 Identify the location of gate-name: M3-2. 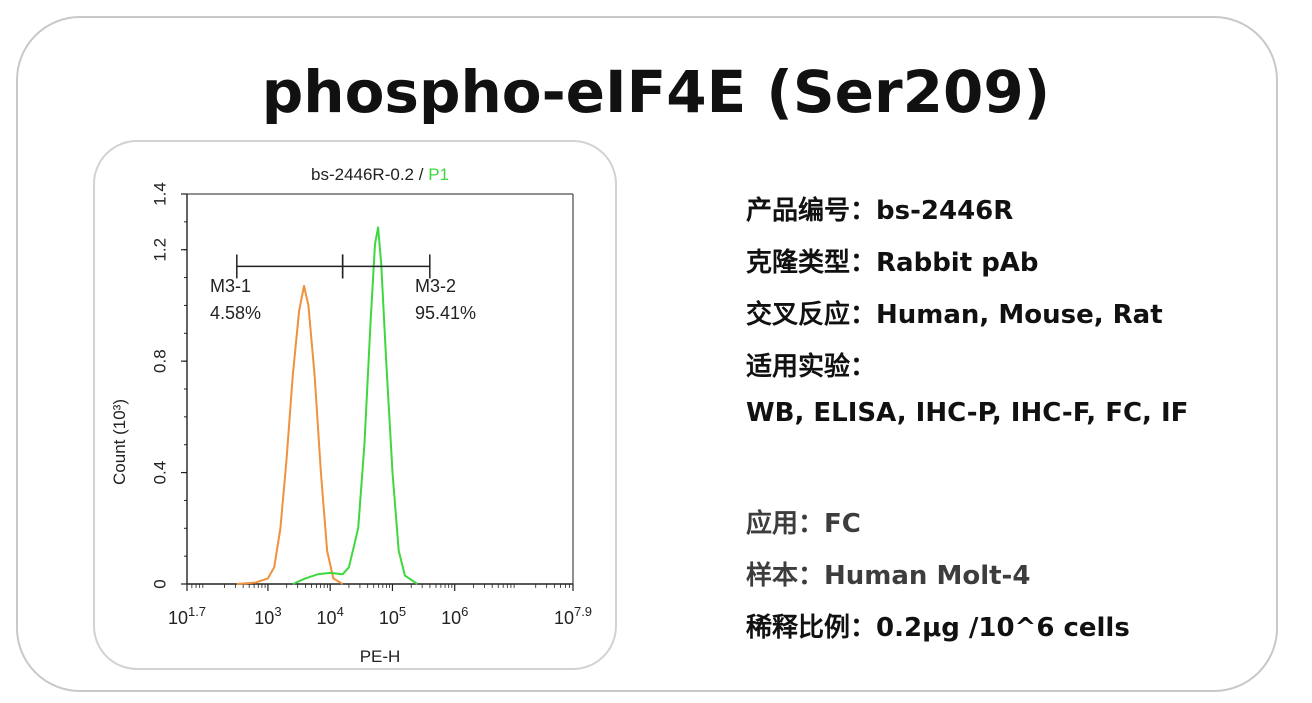
(435, 286).